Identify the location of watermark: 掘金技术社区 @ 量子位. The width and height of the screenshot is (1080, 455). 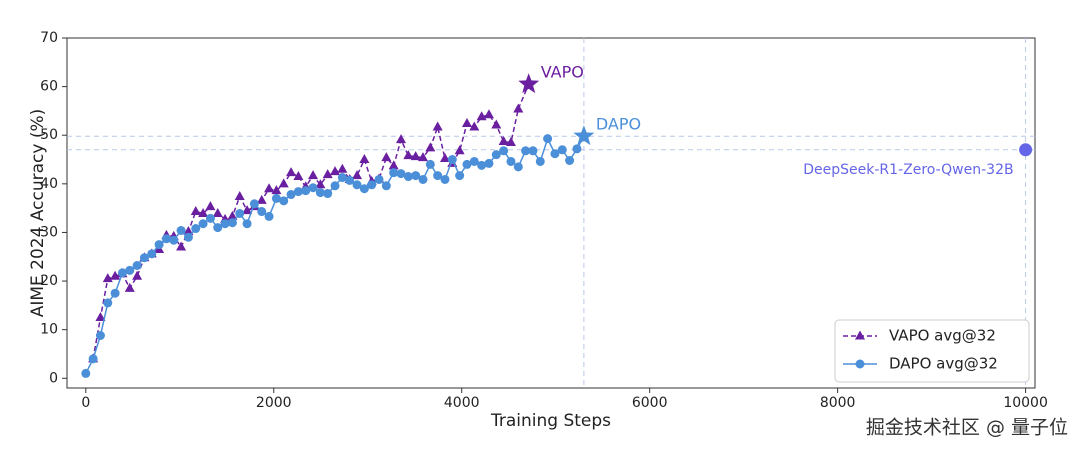
(967, 428).